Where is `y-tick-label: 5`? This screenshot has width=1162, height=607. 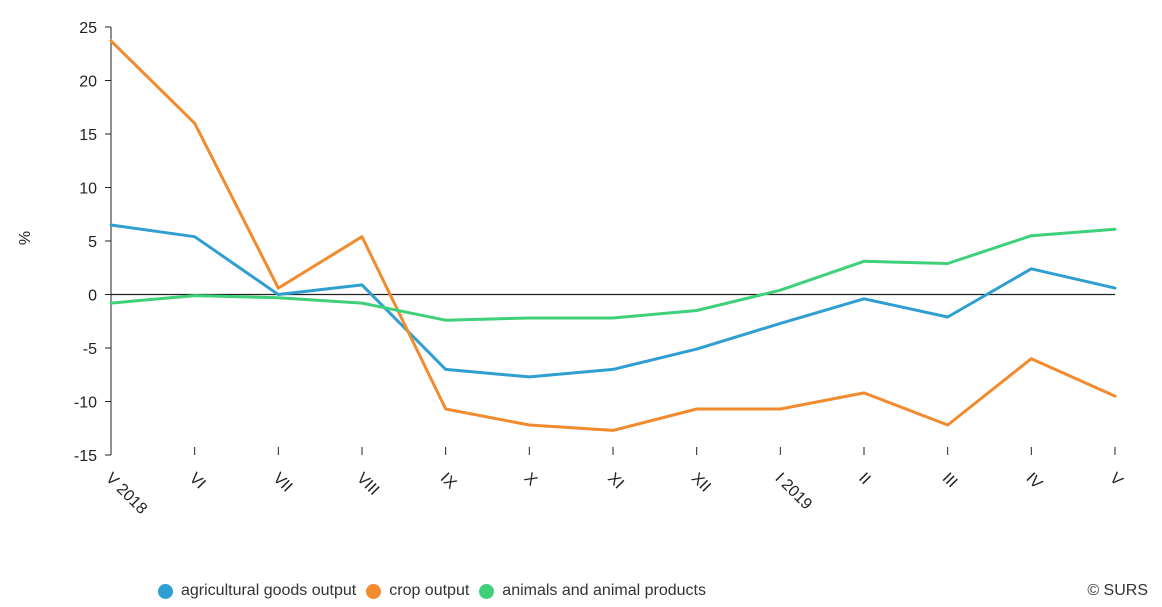
y-tick-label: 5 is located at coordinates (92, 242).